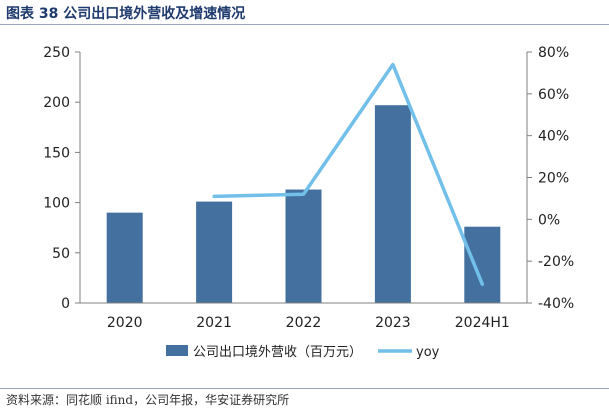 The height and width of the screenshot is (418, 609). What do you see at coordinates (556, 304) in the screenshot?
I see `right-tick-label: -40%` at bounding box center [556, 304].